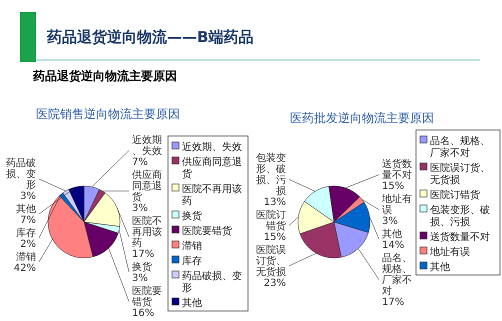  I want to click on slice-label: 滞销, so click(26, 256).